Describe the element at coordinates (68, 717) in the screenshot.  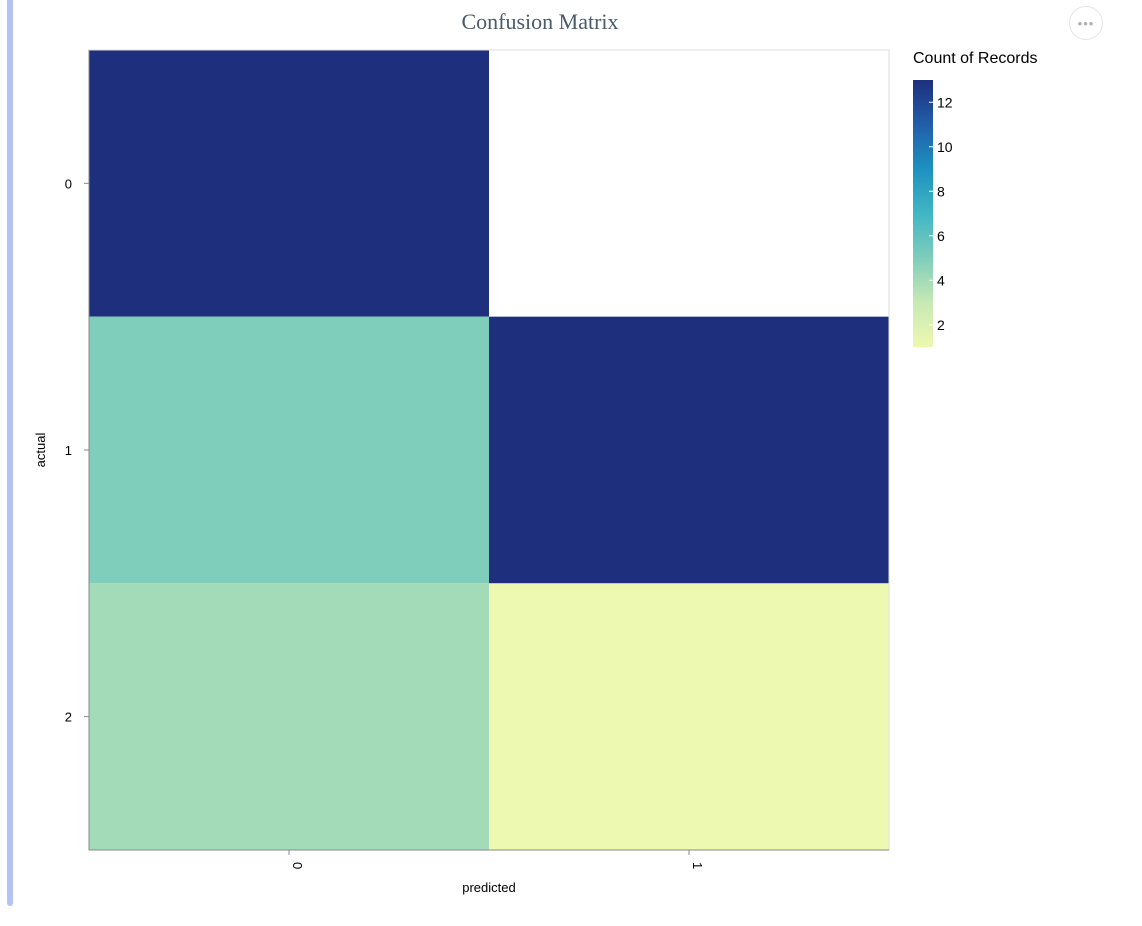
I see `y-tick-label: 2` at that location.